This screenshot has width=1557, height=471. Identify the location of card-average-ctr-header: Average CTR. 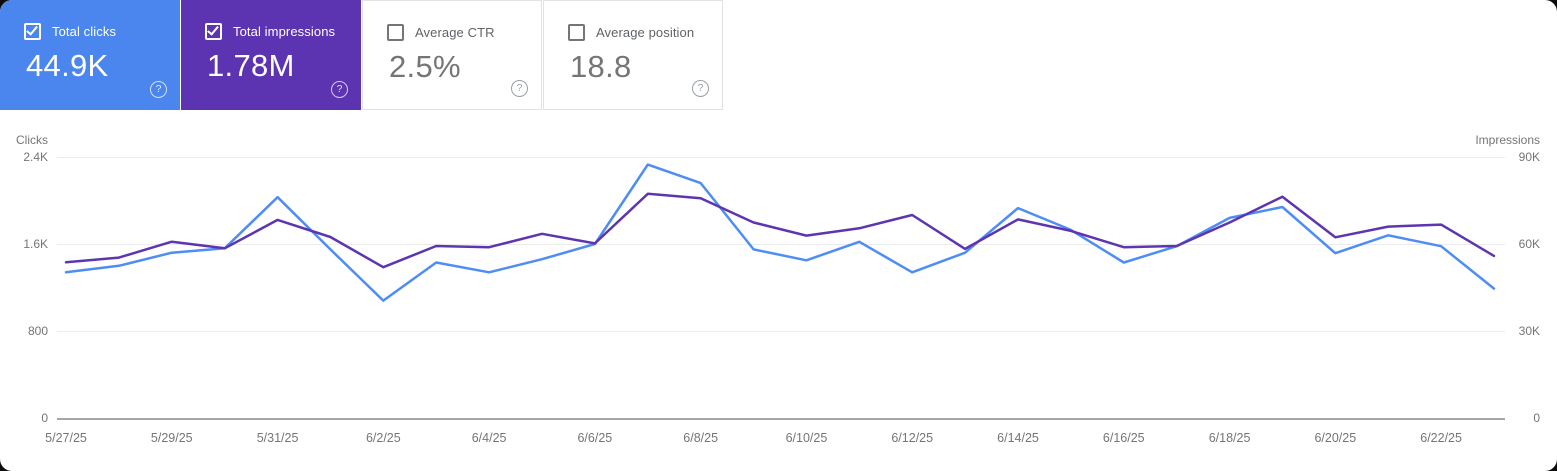
(441, 32).